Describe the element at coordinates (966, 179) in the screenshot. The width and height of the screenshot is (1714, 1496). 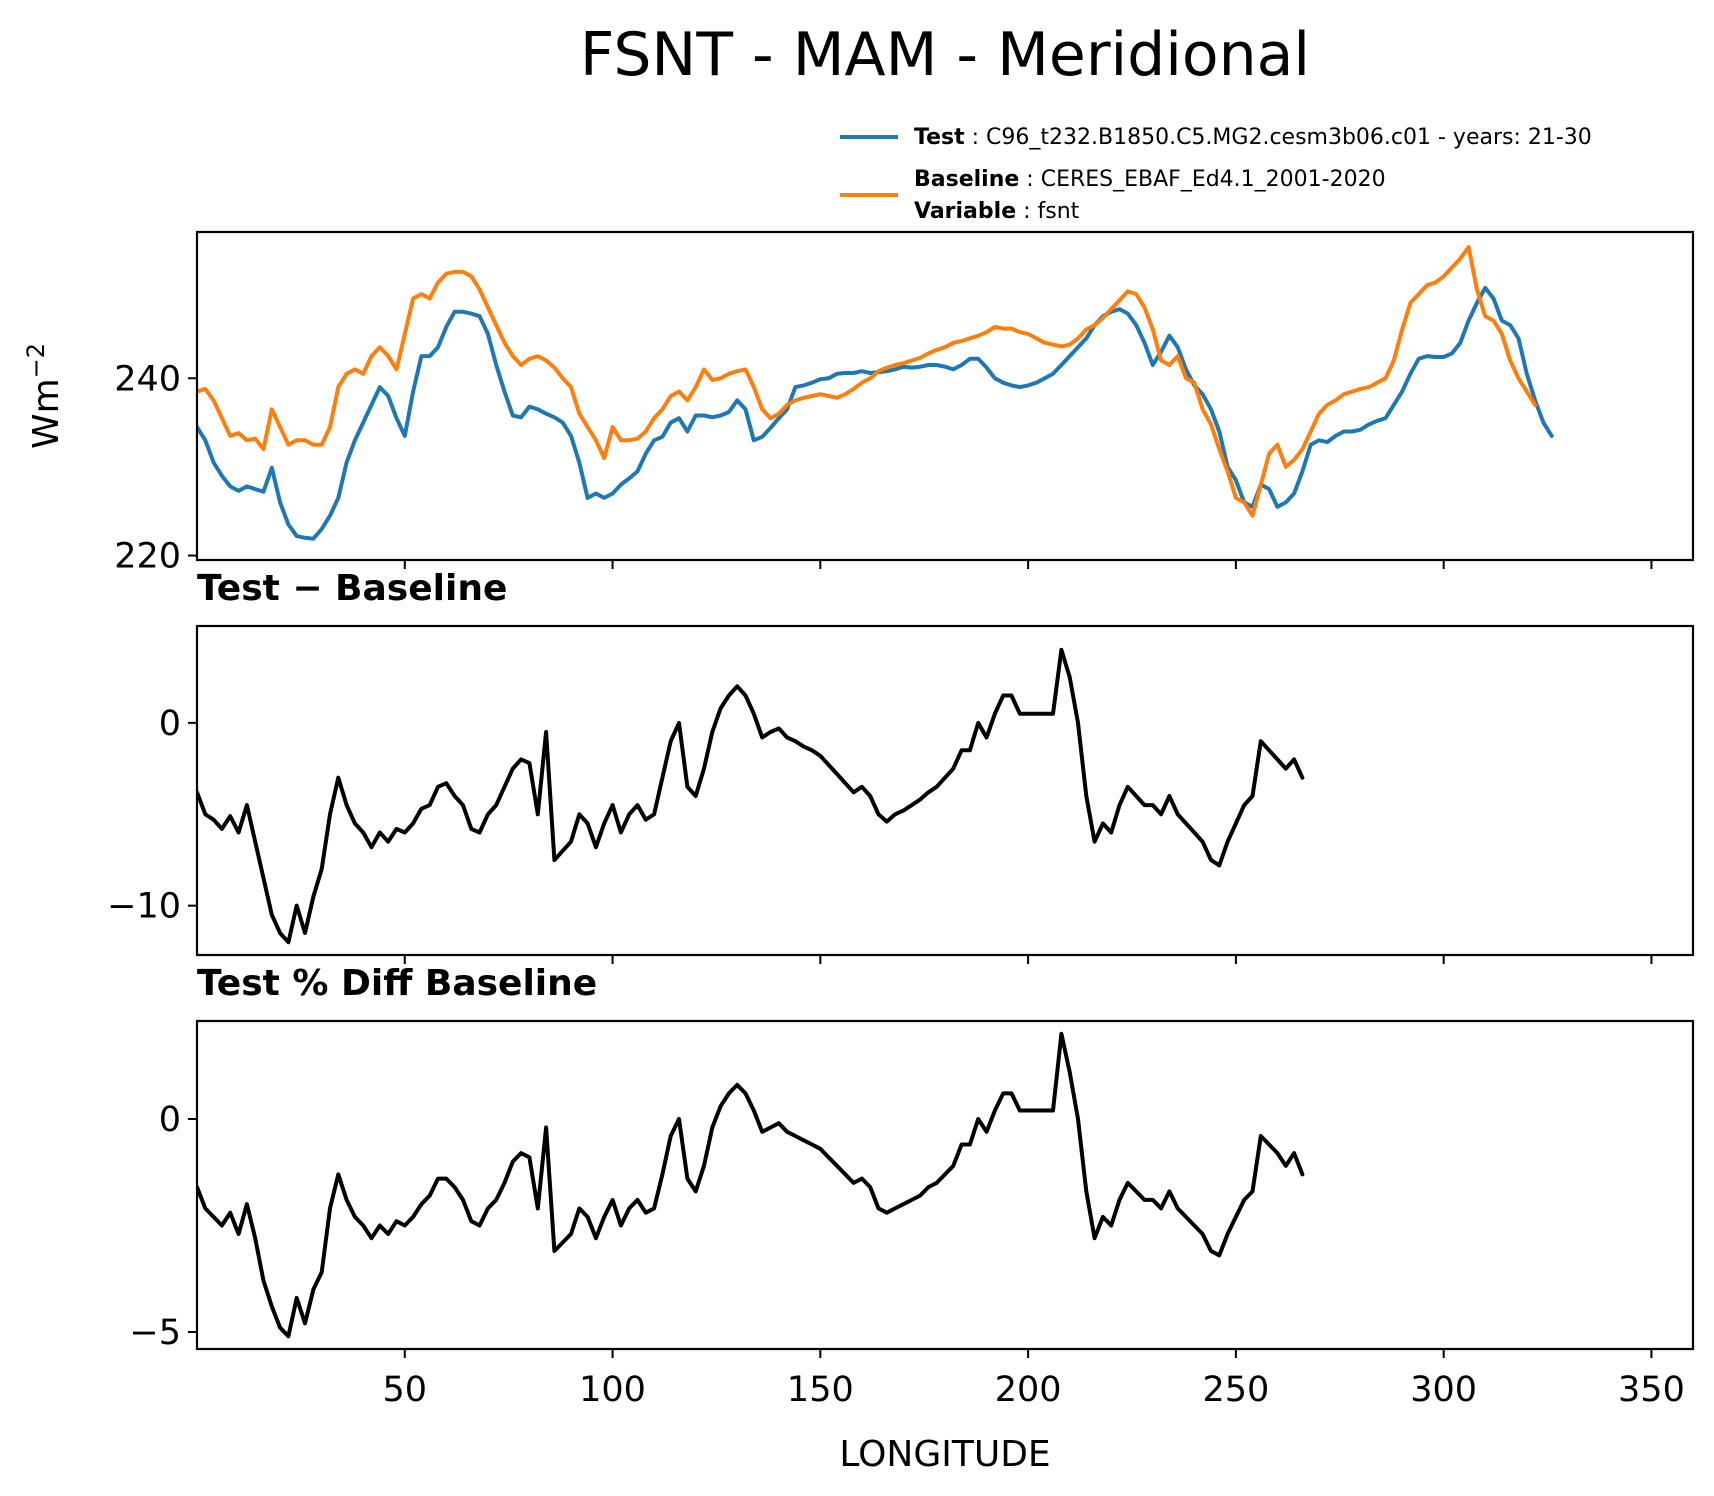
I see `legend-key-baseline: Baseline` at that location.